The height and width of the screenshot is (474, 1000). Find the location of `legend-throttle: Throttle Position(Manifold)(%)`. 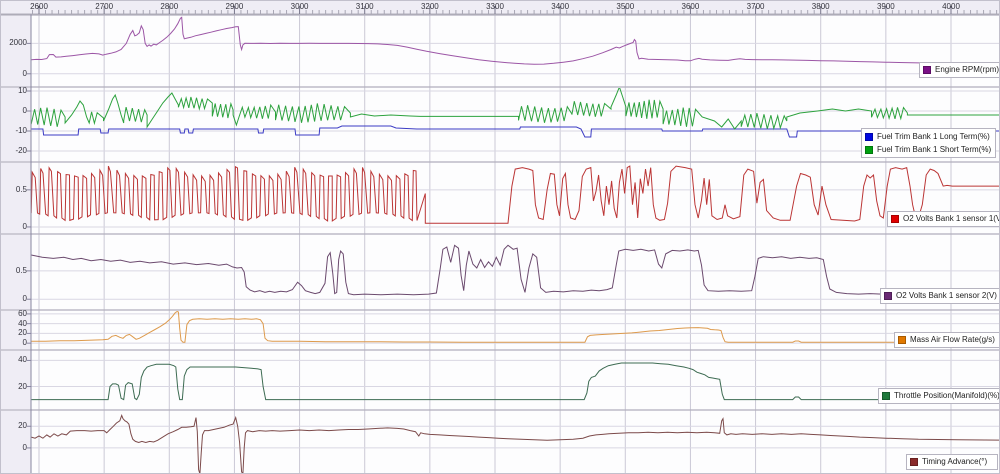

legend-throttle: Throttle Position(Manifold)(%) is located at coordinates (939, 396).